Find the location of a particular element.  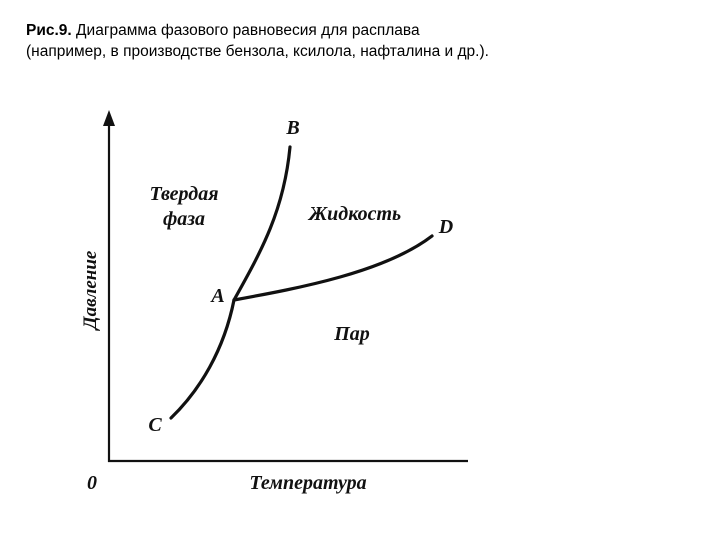

melting-curve-AB is located at coordinates (262, 223).